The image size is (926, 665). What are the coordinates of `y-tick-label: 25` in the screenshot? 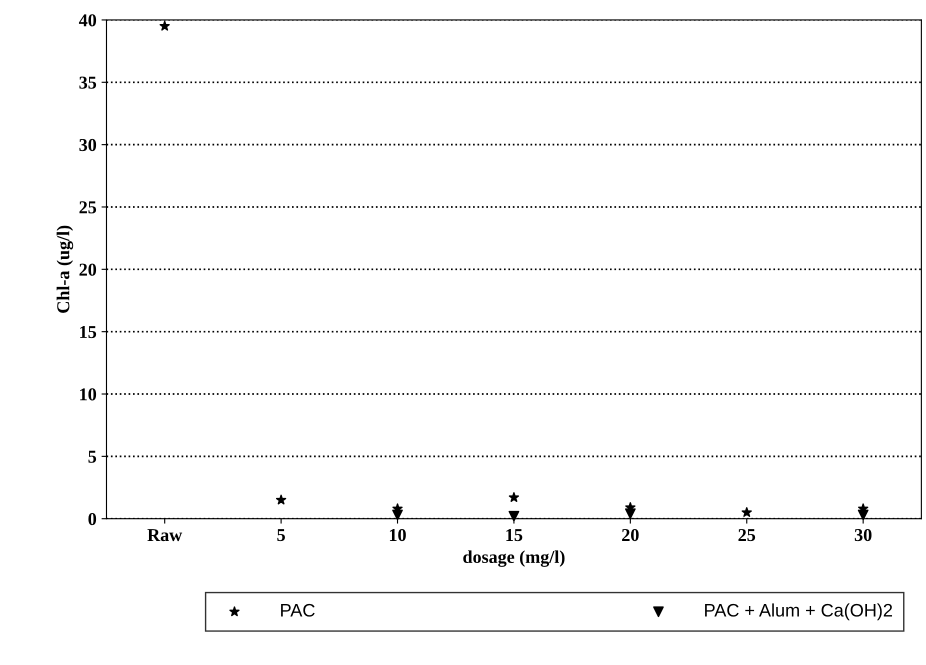 It's located at (87, 207).